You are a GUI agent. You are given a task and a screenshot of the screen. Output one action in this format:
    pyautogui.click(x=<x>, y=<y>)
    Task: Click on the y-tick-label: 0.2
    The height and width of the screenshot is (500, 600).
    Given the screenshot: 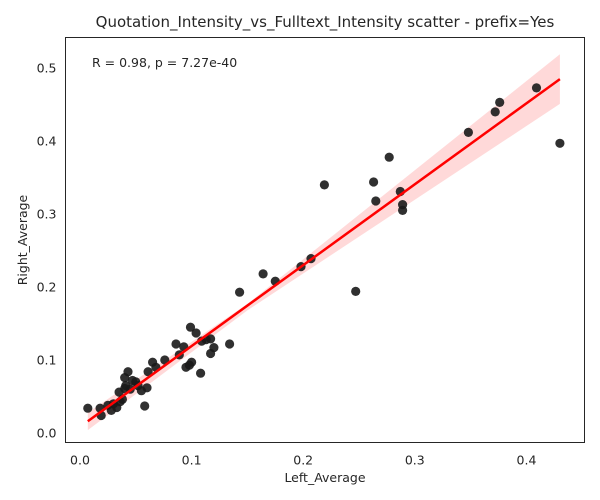 What is the action you would take?
    pyautogui.click(x=47, y=287)
    